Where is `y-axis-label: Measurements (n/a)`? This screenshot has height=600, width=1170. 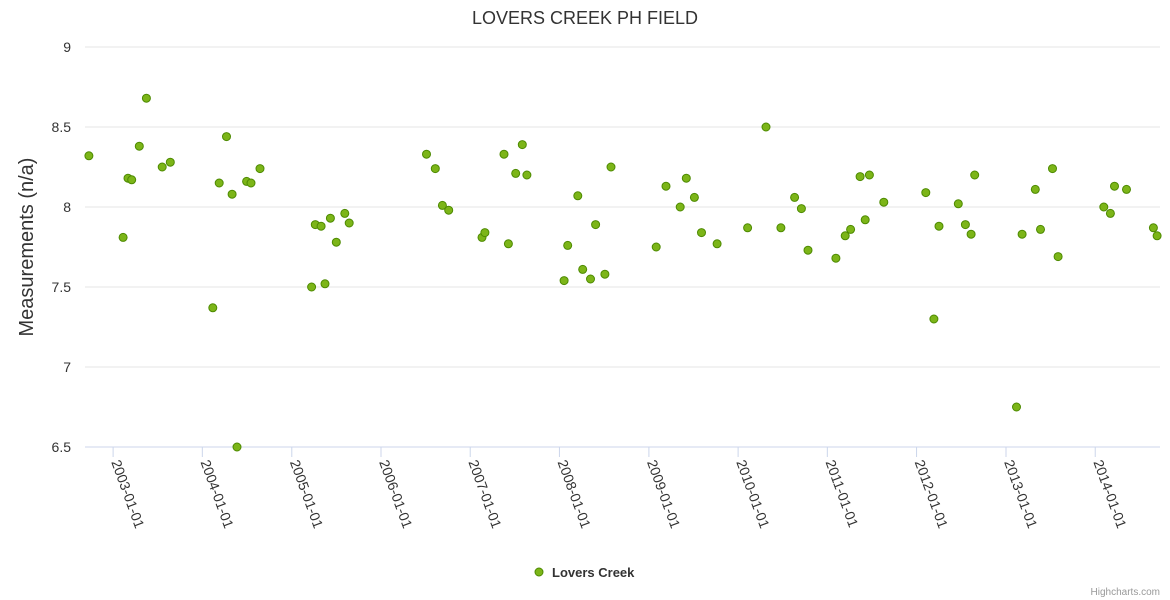
y-axis-label: Measurements (n/a) is located at coordinates (27, 247).